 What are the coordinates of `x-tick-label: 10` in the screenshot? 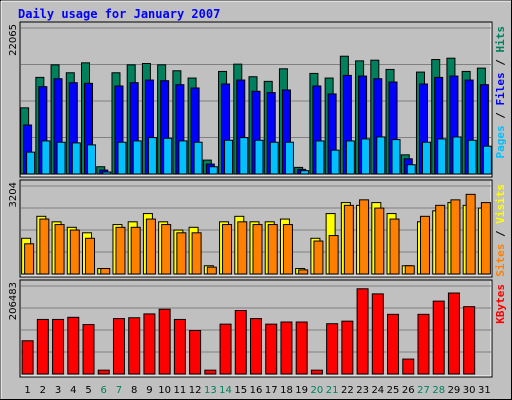 It's located at (164, 390).